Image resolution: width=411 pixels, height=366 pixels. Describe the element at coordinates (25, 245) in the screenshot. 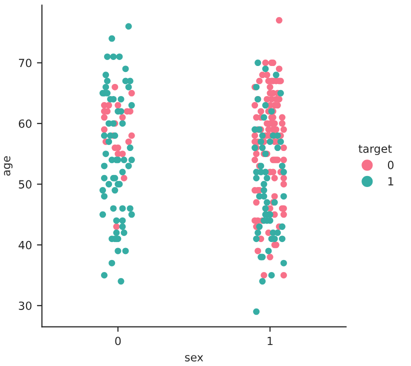

I see `y-tick-label: 40` at that location.